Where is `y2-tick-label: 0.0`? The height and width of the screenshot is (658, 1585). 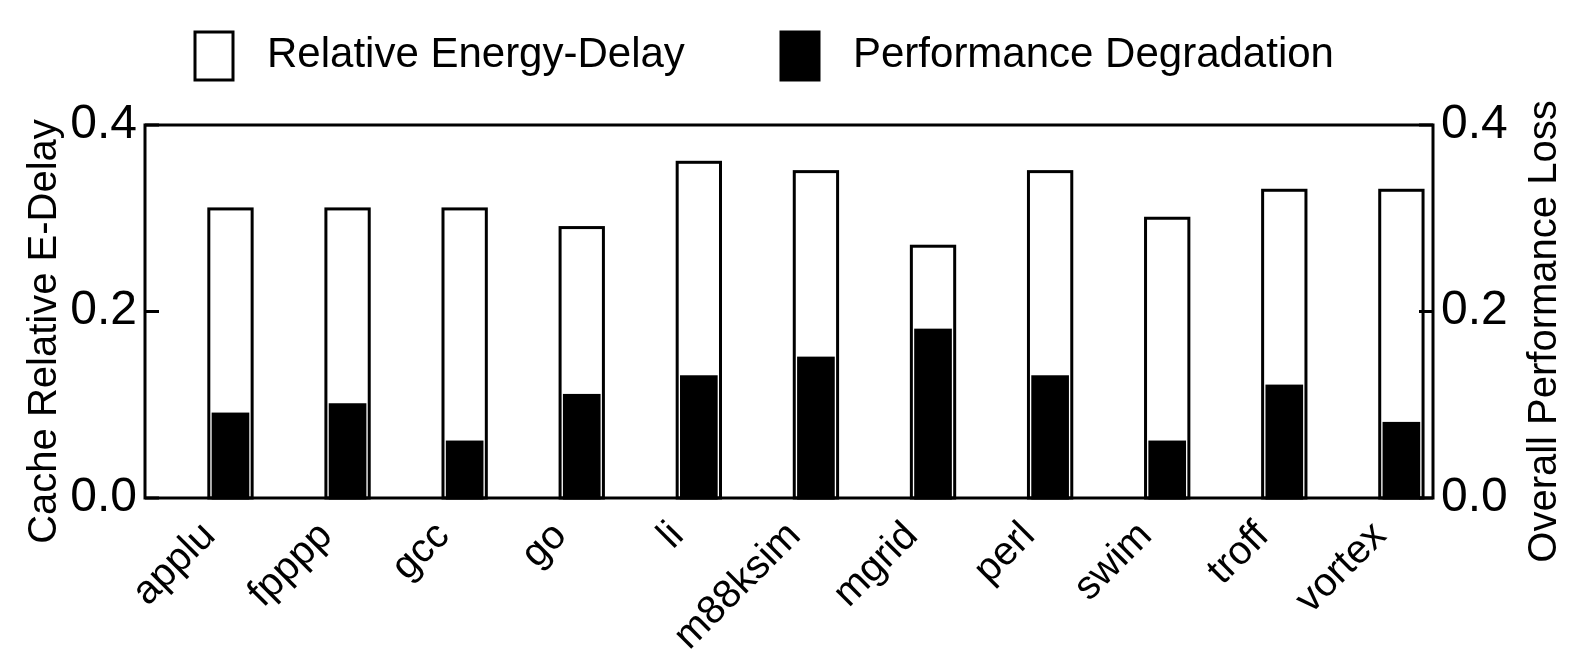 y2-tick-label: 0.0 is located at coordinates (1474, 494).